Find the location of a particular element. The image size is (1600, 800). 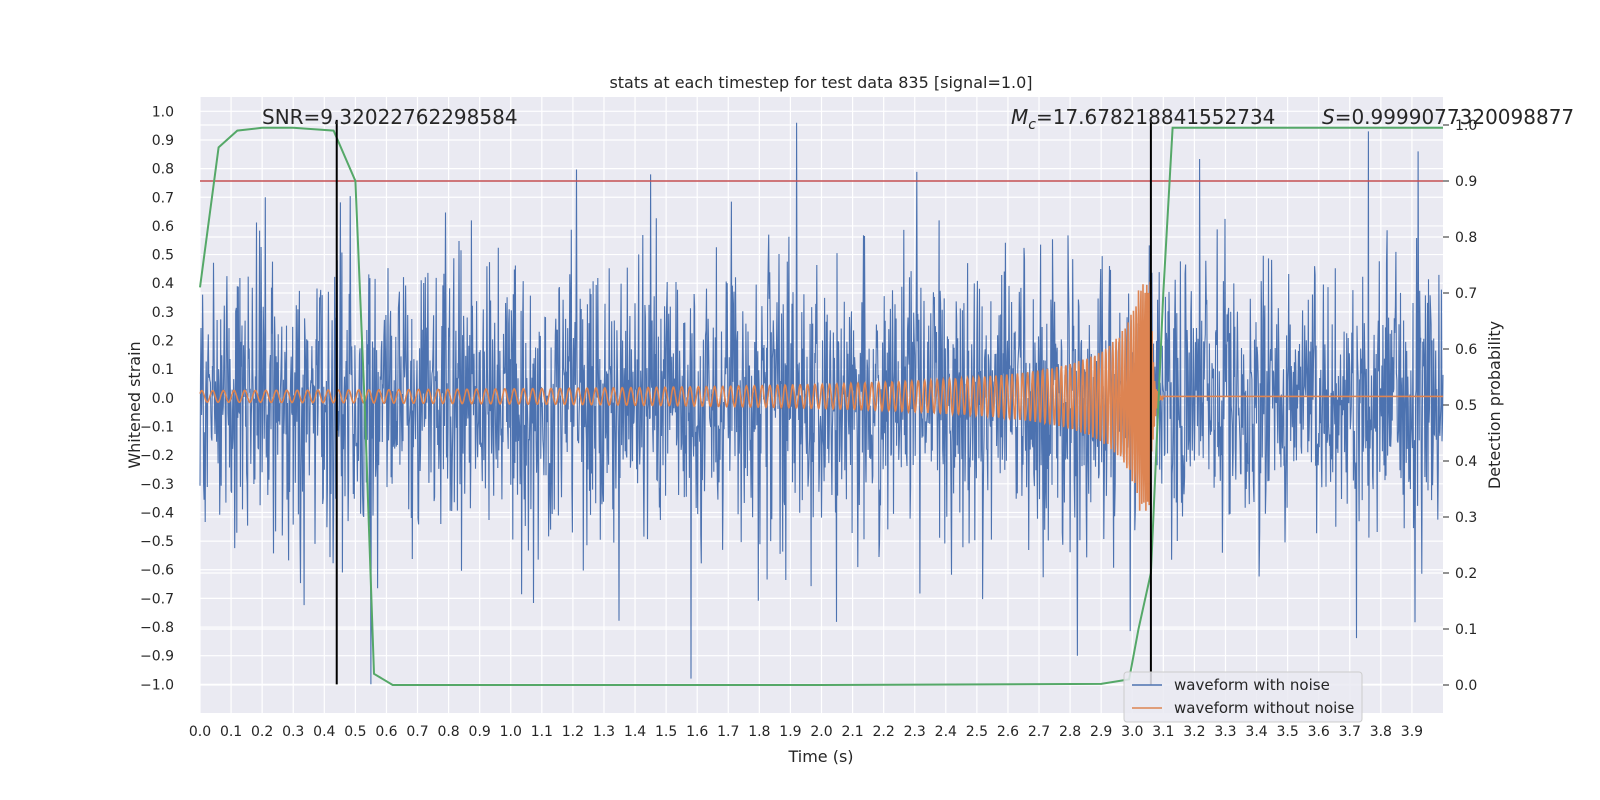

annotation-s-value: =0.9999077320098877 is located at coordinates (1454, 117).